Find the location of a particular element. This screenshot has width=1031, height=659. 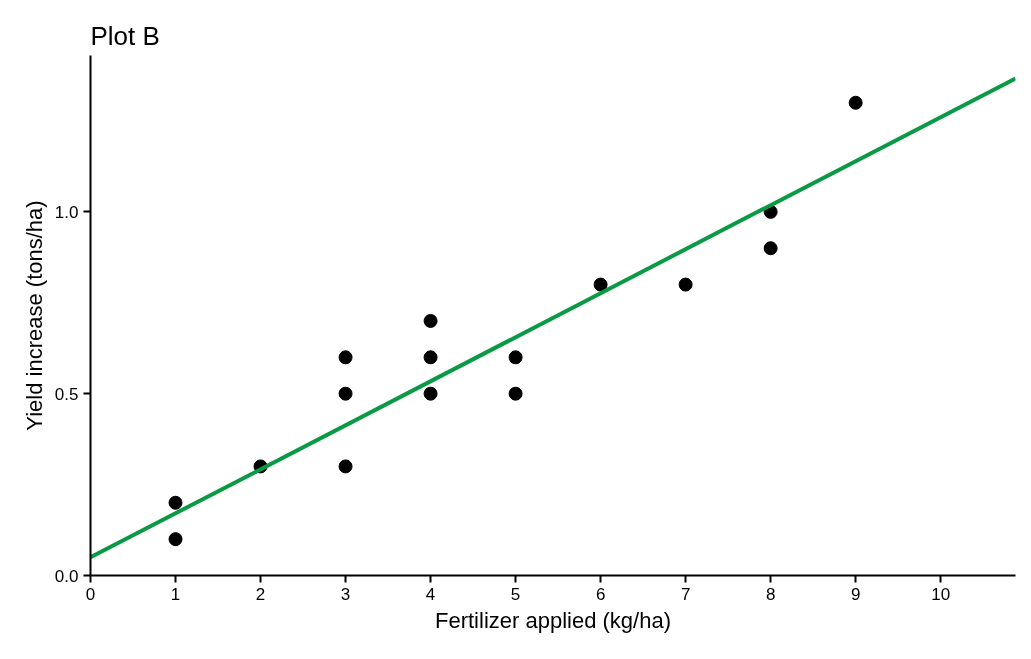

x-tick-label: 8 is located at coordinates (770, 594).